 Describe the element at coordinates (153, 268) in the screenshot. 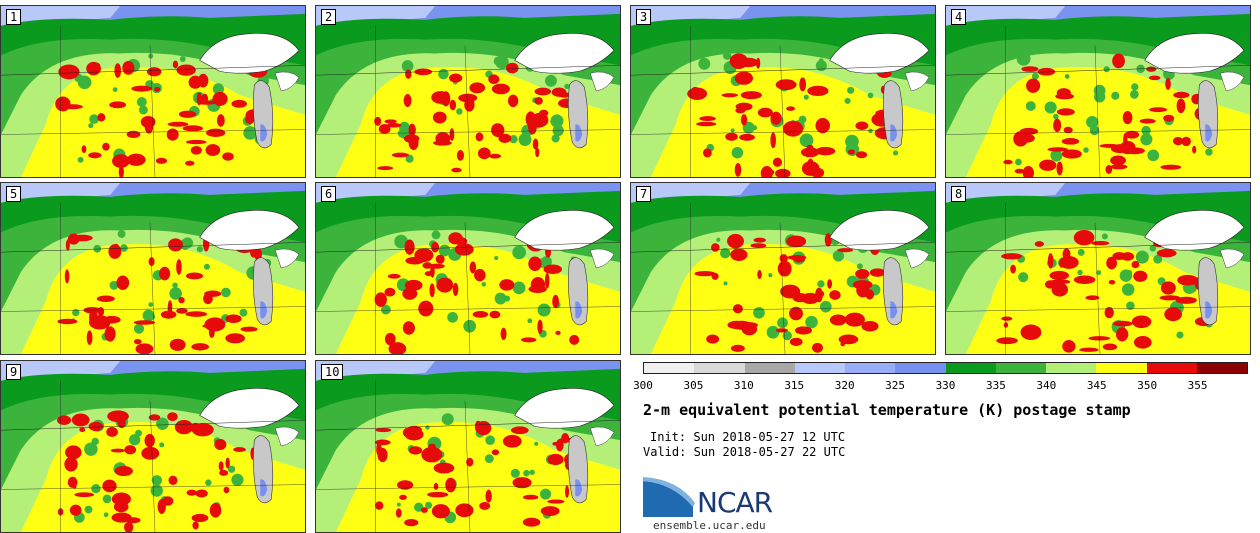

I see `postage-stamp-map: 5` at that location.